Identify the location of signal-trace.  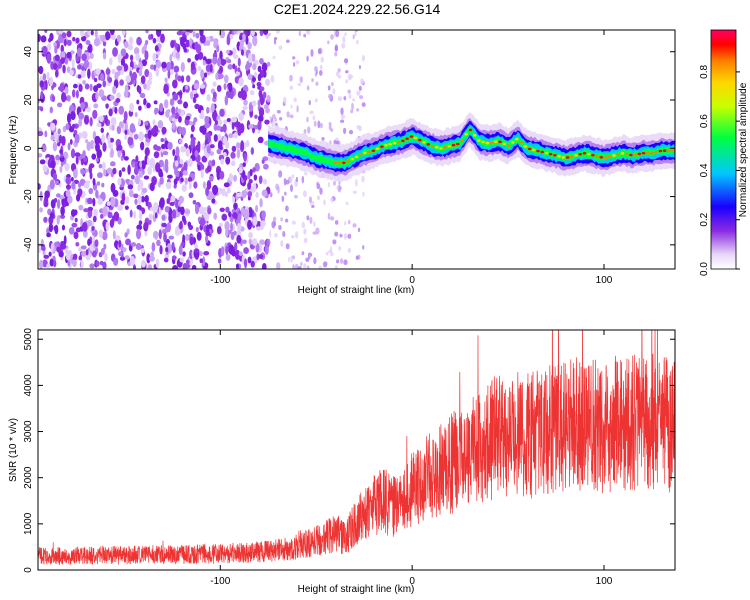
(471, 147).